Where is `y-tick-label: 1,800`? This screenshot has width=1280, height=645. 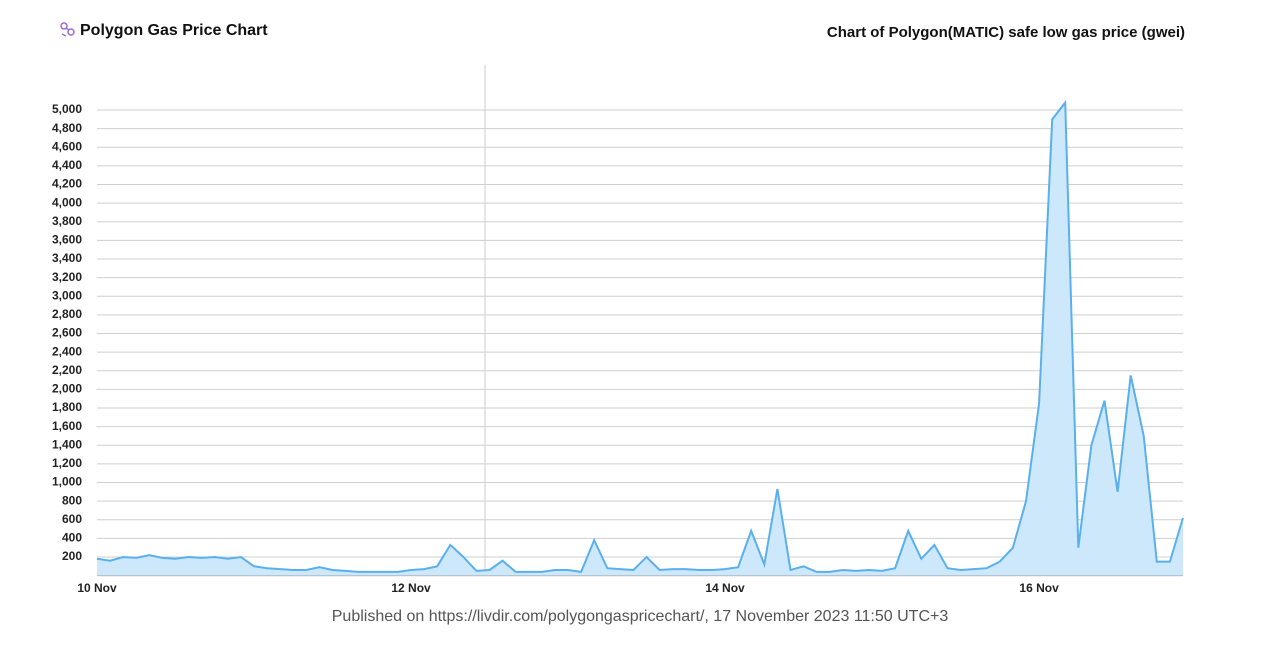
y-tick-label: 1,800 is located at coordinates (67, 407).